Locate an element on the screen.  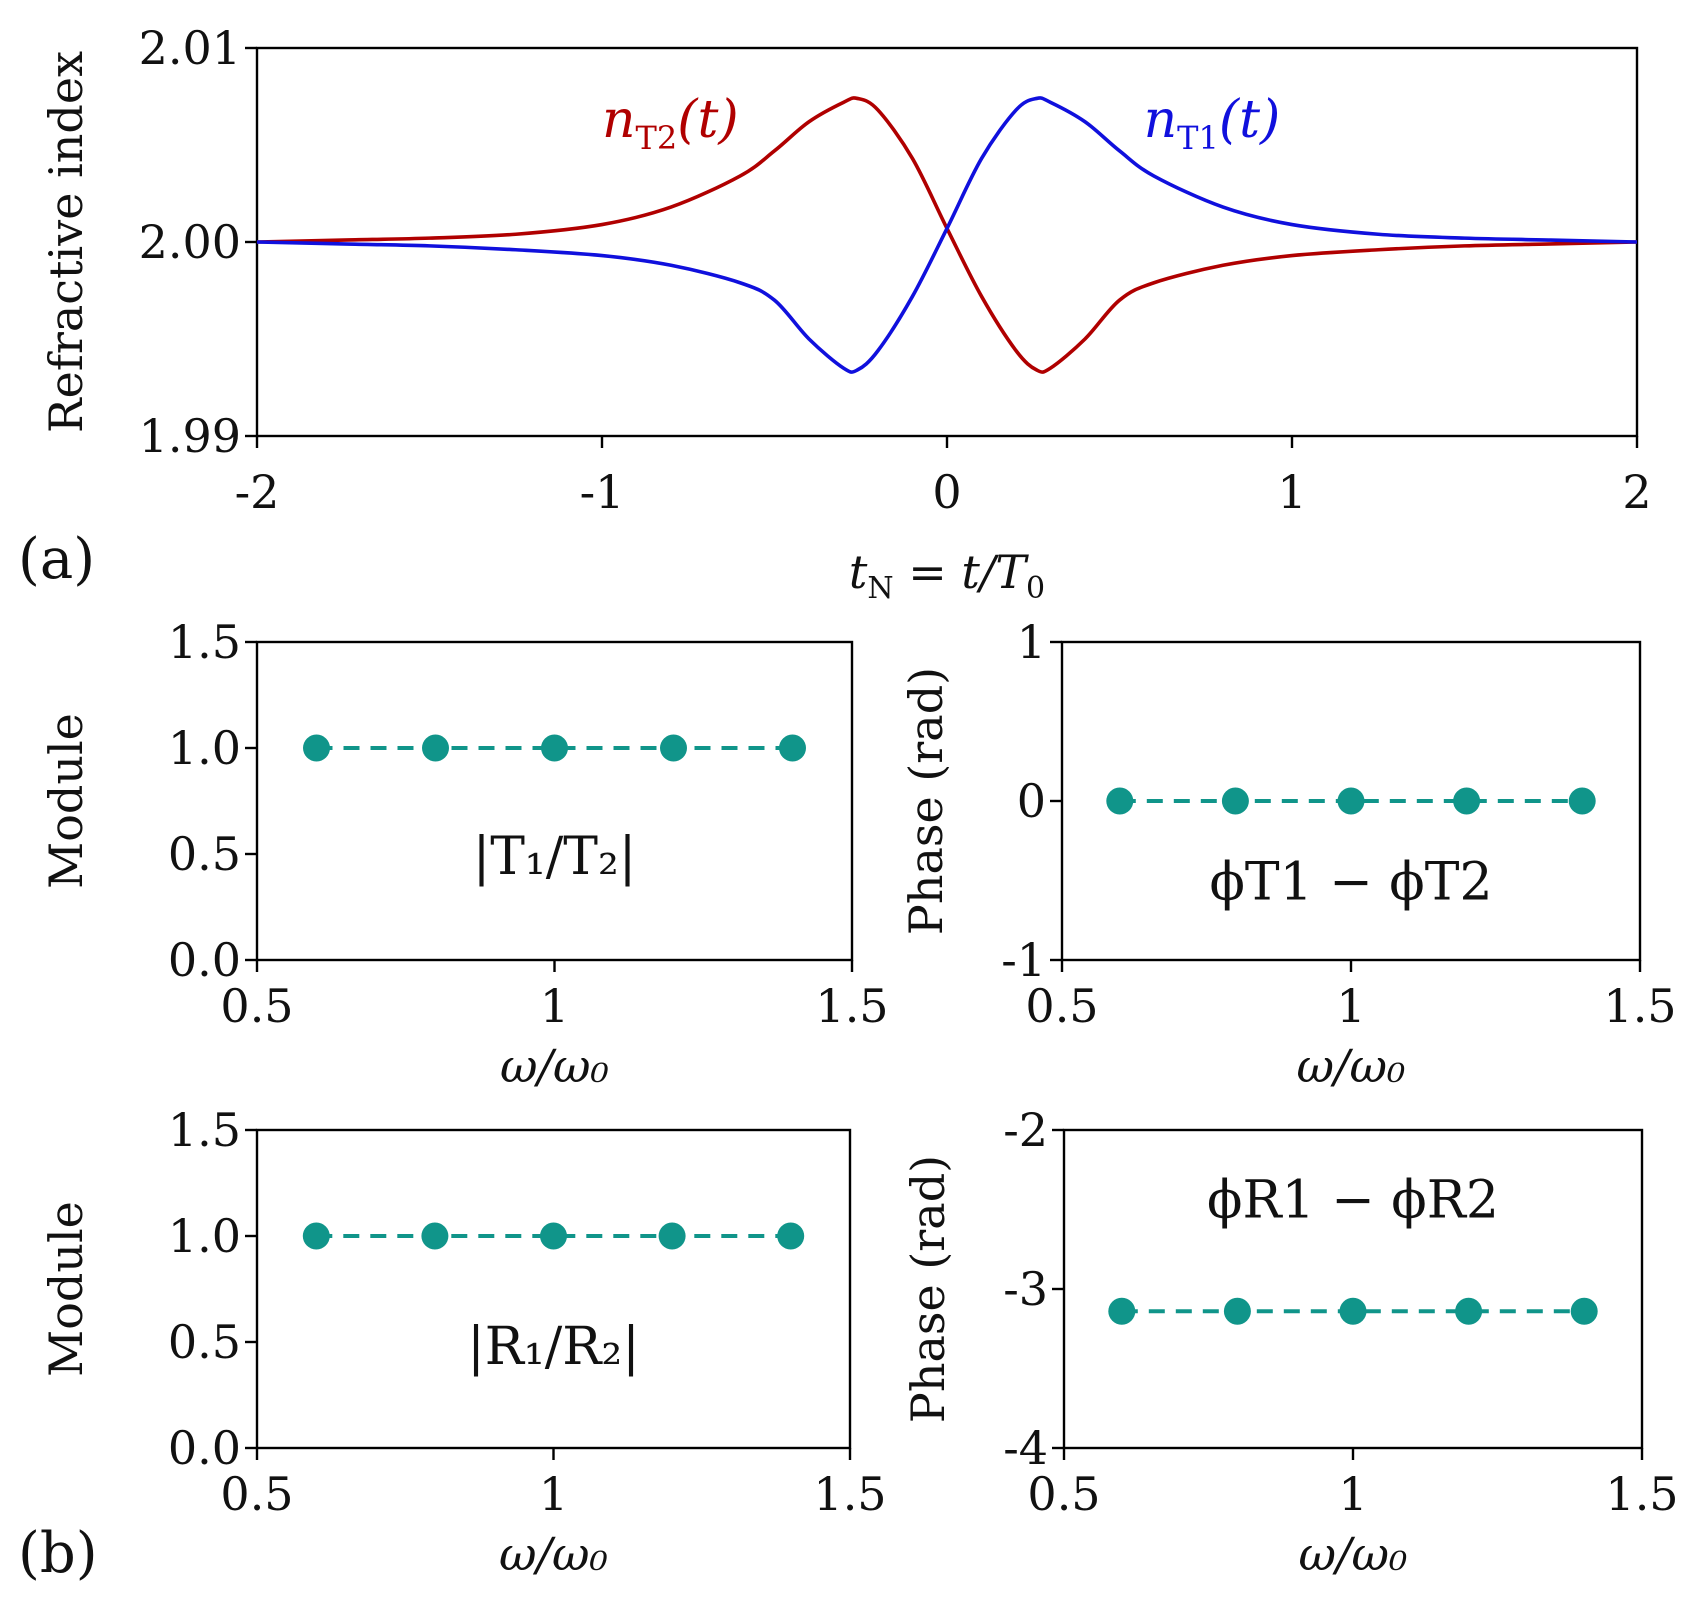
y-tick-label-b1: 0.5 is located at coordinates (204, 854).